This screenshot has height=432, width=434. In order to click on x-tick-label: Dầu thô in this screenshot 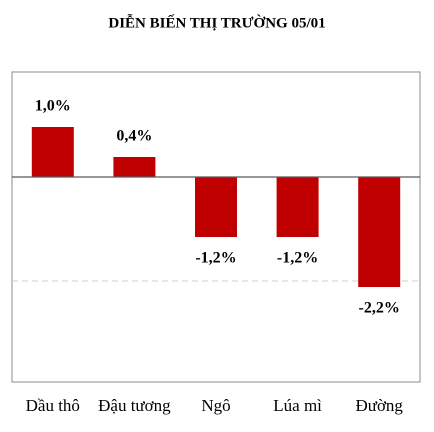, I will do `click(53, 405)`.